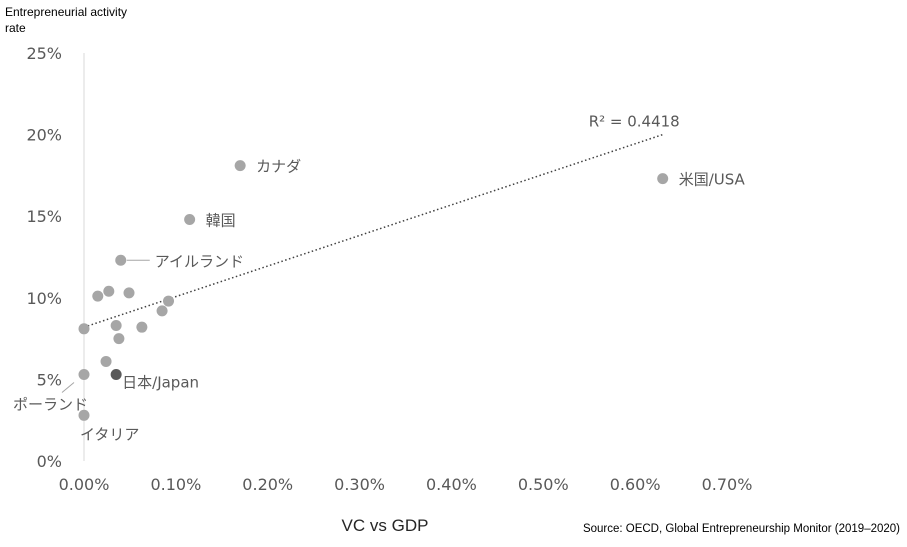  Describe the element at coordinates (221, 220) in the screenshot. I see `point-label: 韓国` at that location.